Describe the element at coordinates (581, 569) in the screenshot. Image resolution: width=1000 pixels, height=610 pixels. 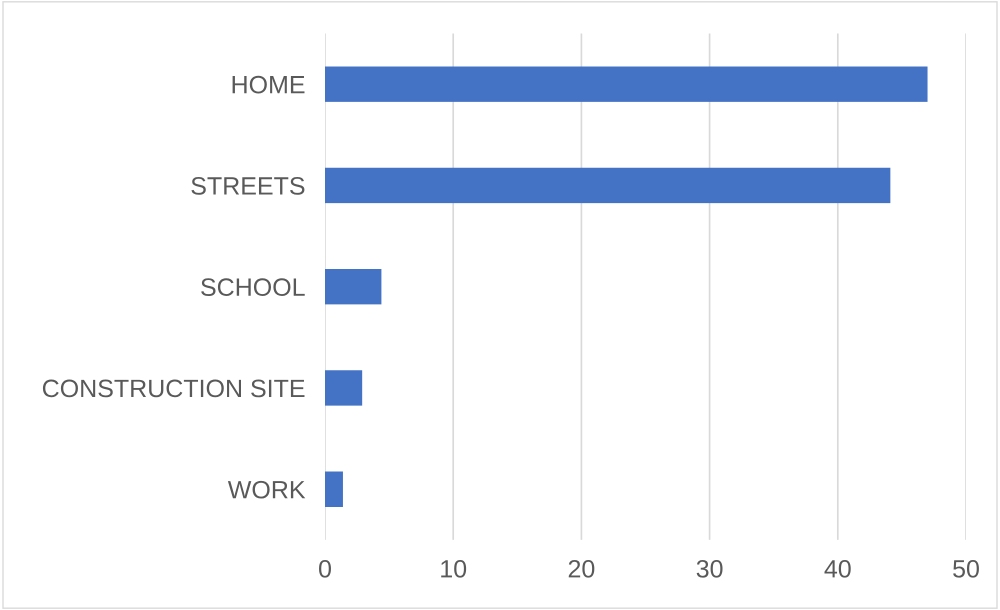
I see `x-tick-label: 20` at that location.